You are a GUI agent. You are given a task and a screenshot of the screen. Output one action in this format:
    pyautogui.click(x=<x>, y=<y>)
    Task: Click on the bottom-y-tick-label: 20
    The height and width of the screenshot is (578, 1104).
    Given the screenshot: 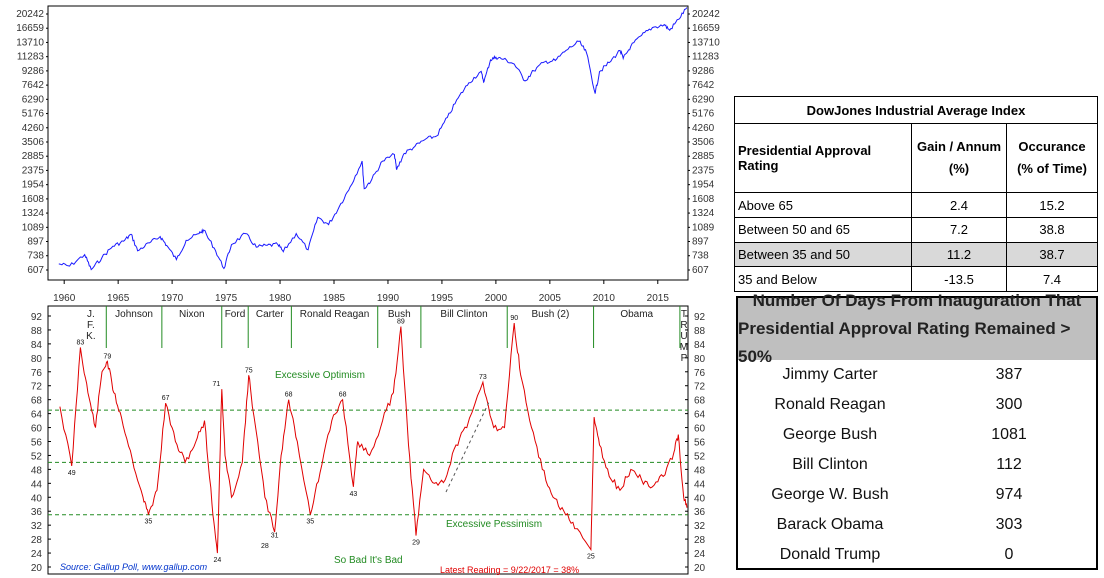 What is the action you would take?
    pyautogui.click(x=700, y=568)
    